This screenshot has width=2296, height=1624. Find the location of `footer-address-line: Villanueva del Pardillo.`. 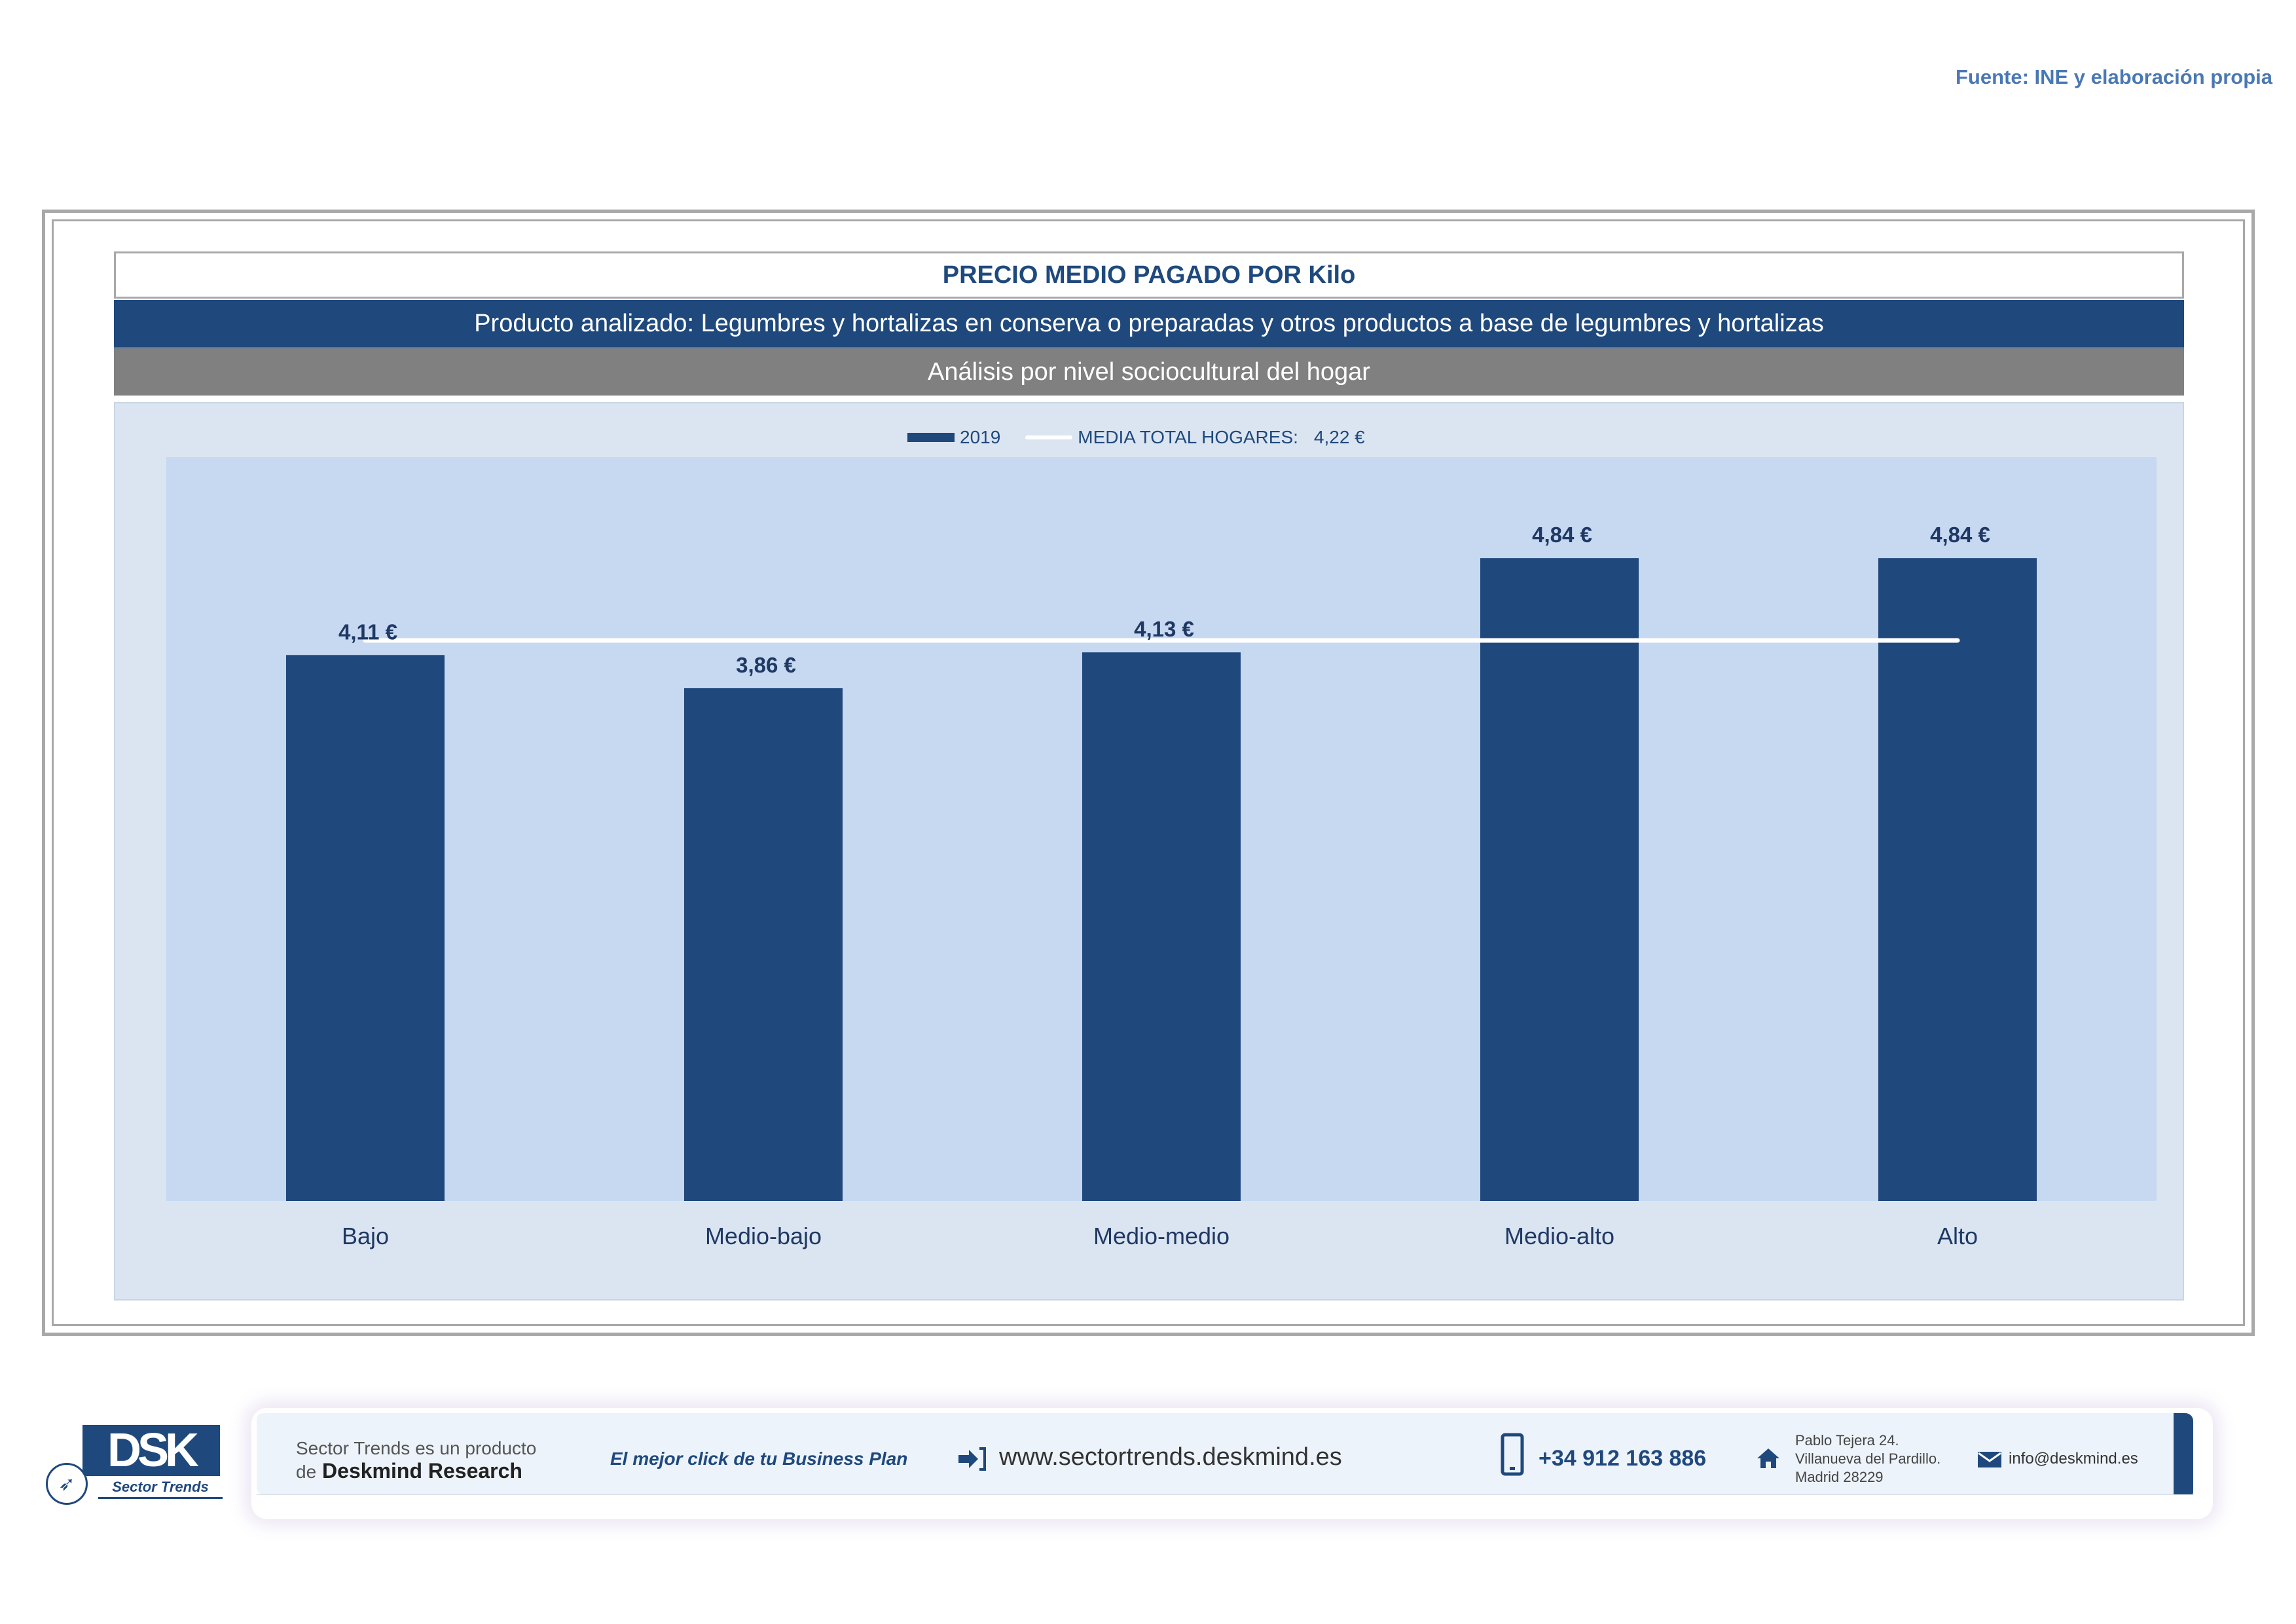

footer-address-line: Villanueva del Pardillo. is located at coordinates (1868, 1458).